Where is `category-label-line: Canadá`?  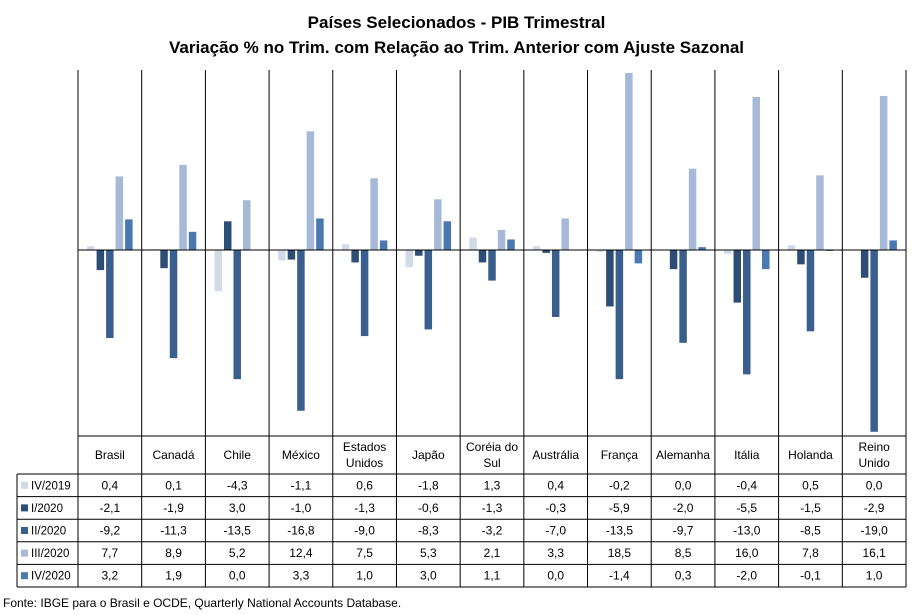 category-label-line: Canadá is located at coordinates (174, 455).